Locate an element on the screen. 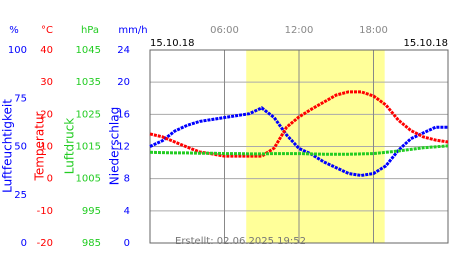 The image size is (450, 254). axis-title: Temperatur is located at coordinates (40, 146).